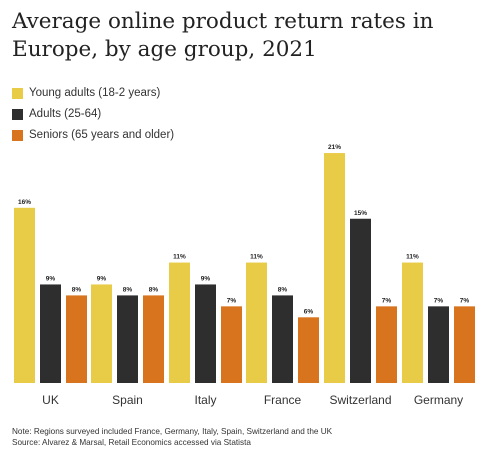 The image size is (490, 464). I want to click on legend-item-seniors: Seniors (65 years and older), so click(93, 135).